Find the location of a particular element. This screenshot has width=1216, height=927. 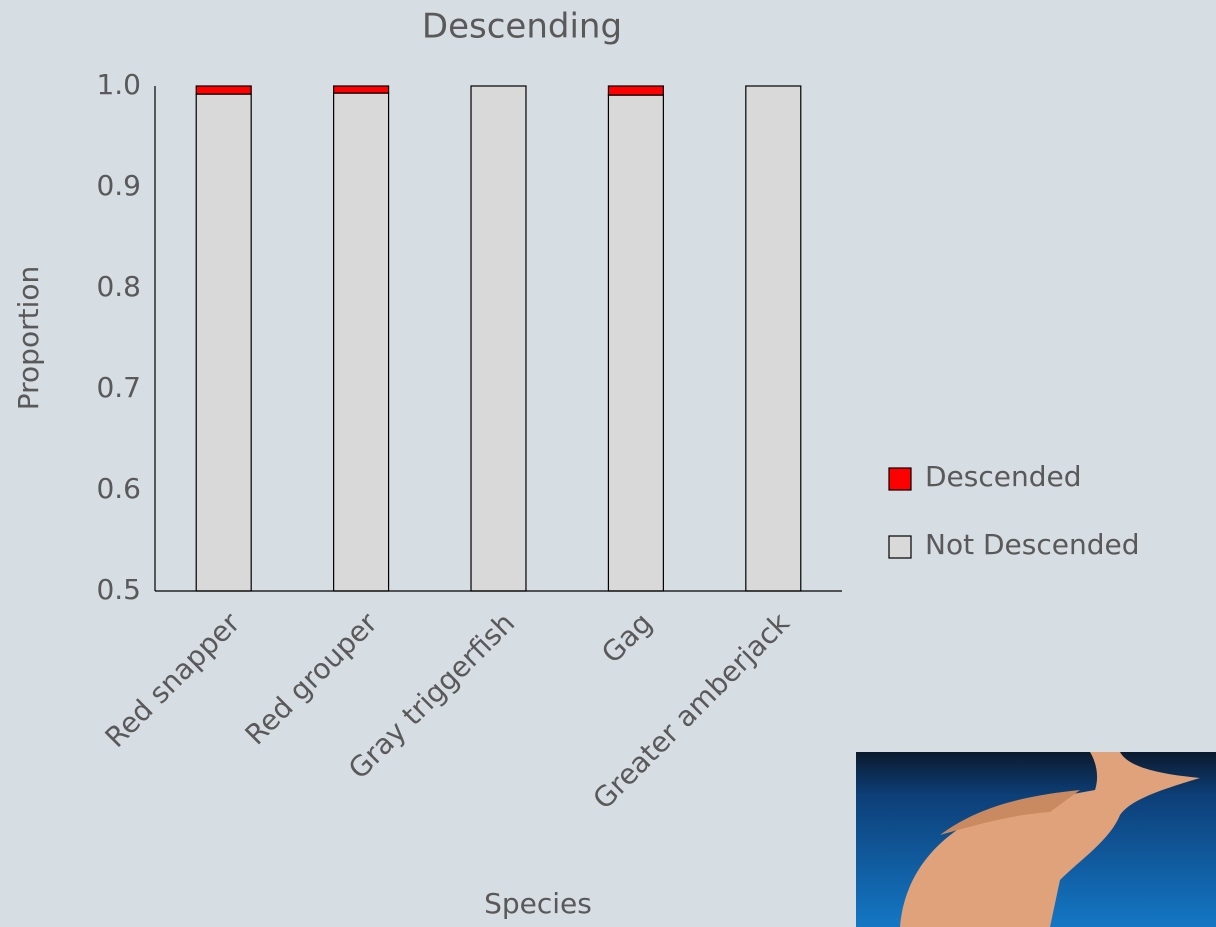

x-tick-label: Red grouper is located at coordinates (311, 678).